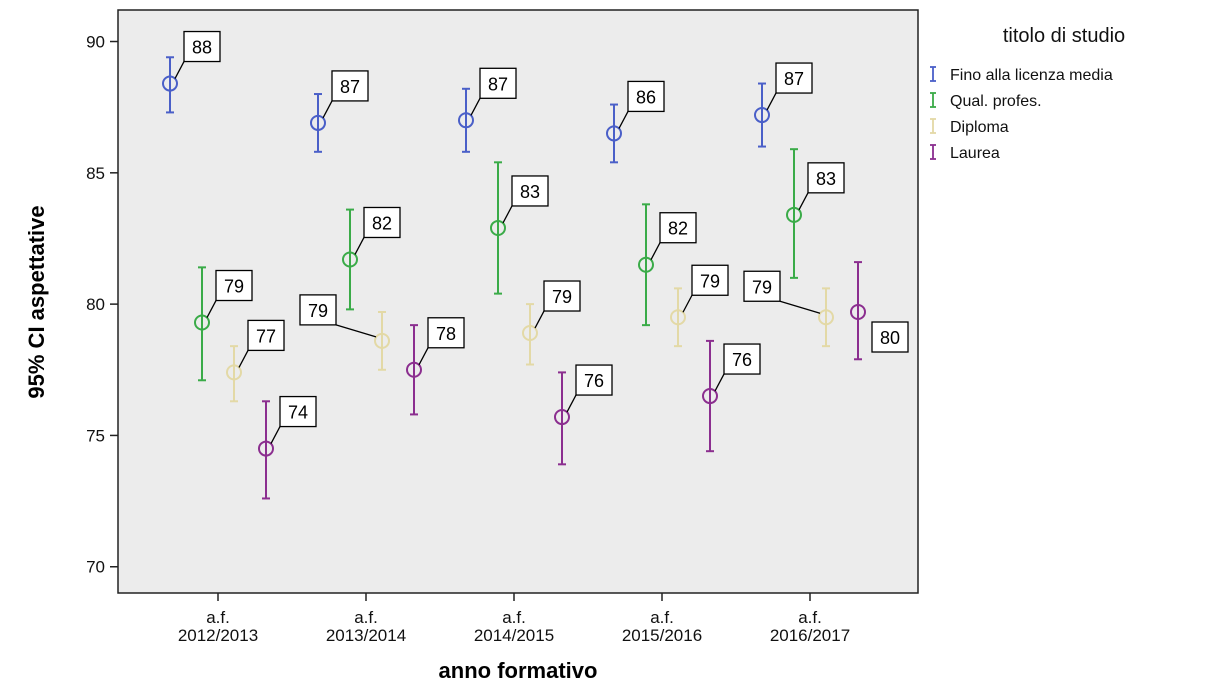 The image size is (1210, 698). I want to click on x-tick-label: a.f. 2015/2016, so click(662, 626).